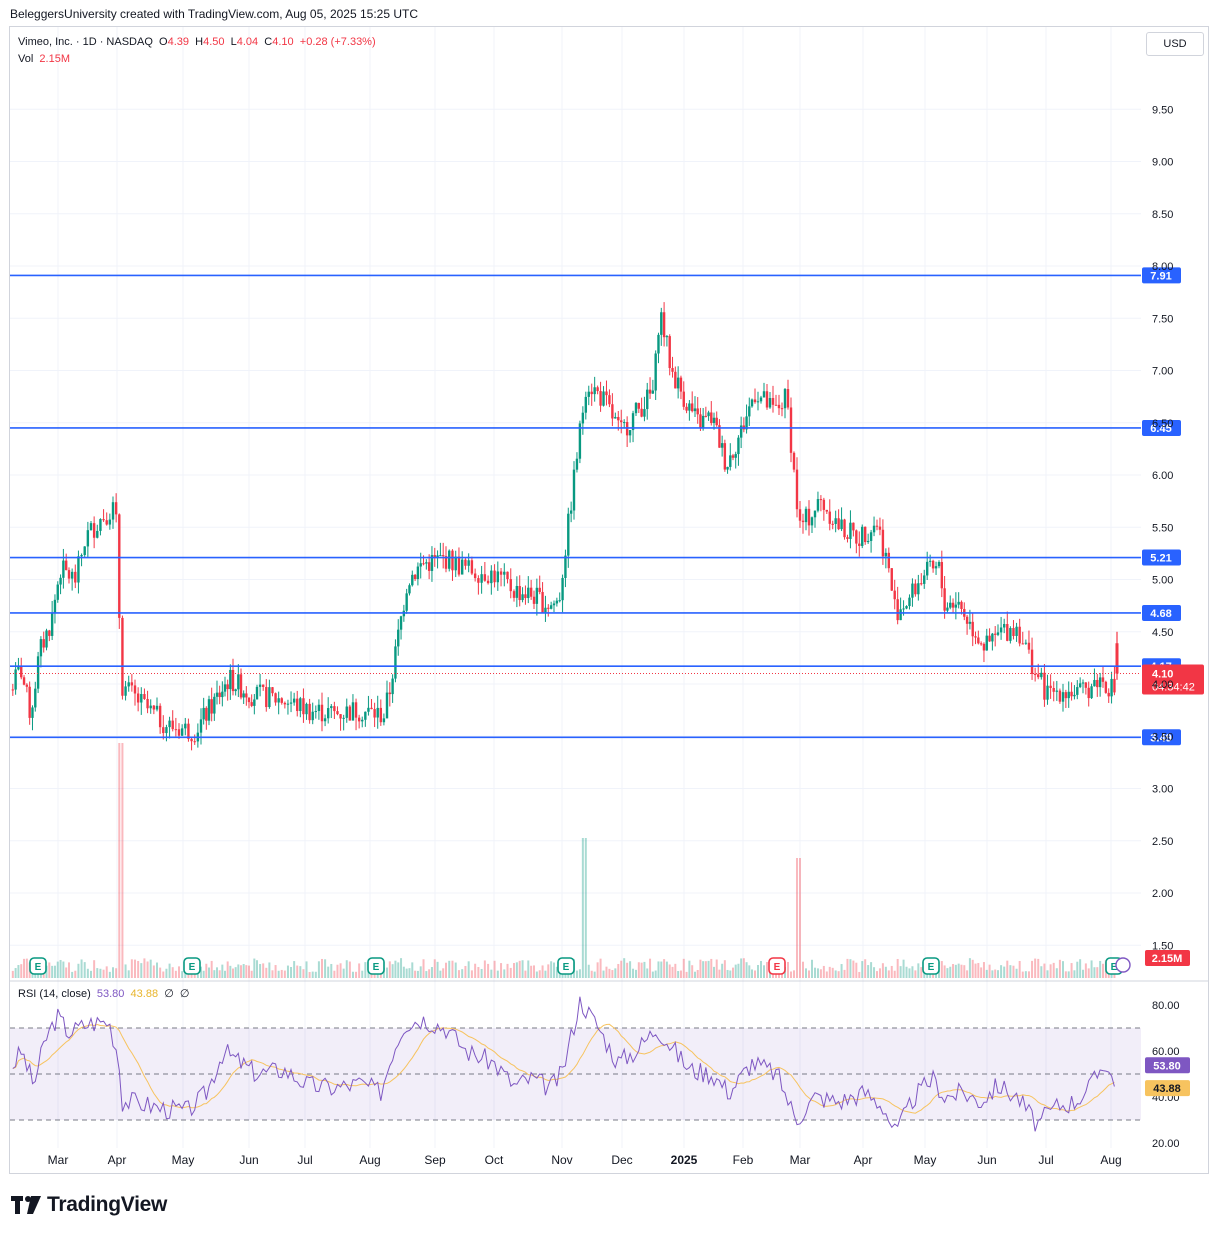  What do you see at coordinates (1173, 688) in the screenshot?
I see `countdown-label: 04:34:42` at bounding box center [1173, 688].